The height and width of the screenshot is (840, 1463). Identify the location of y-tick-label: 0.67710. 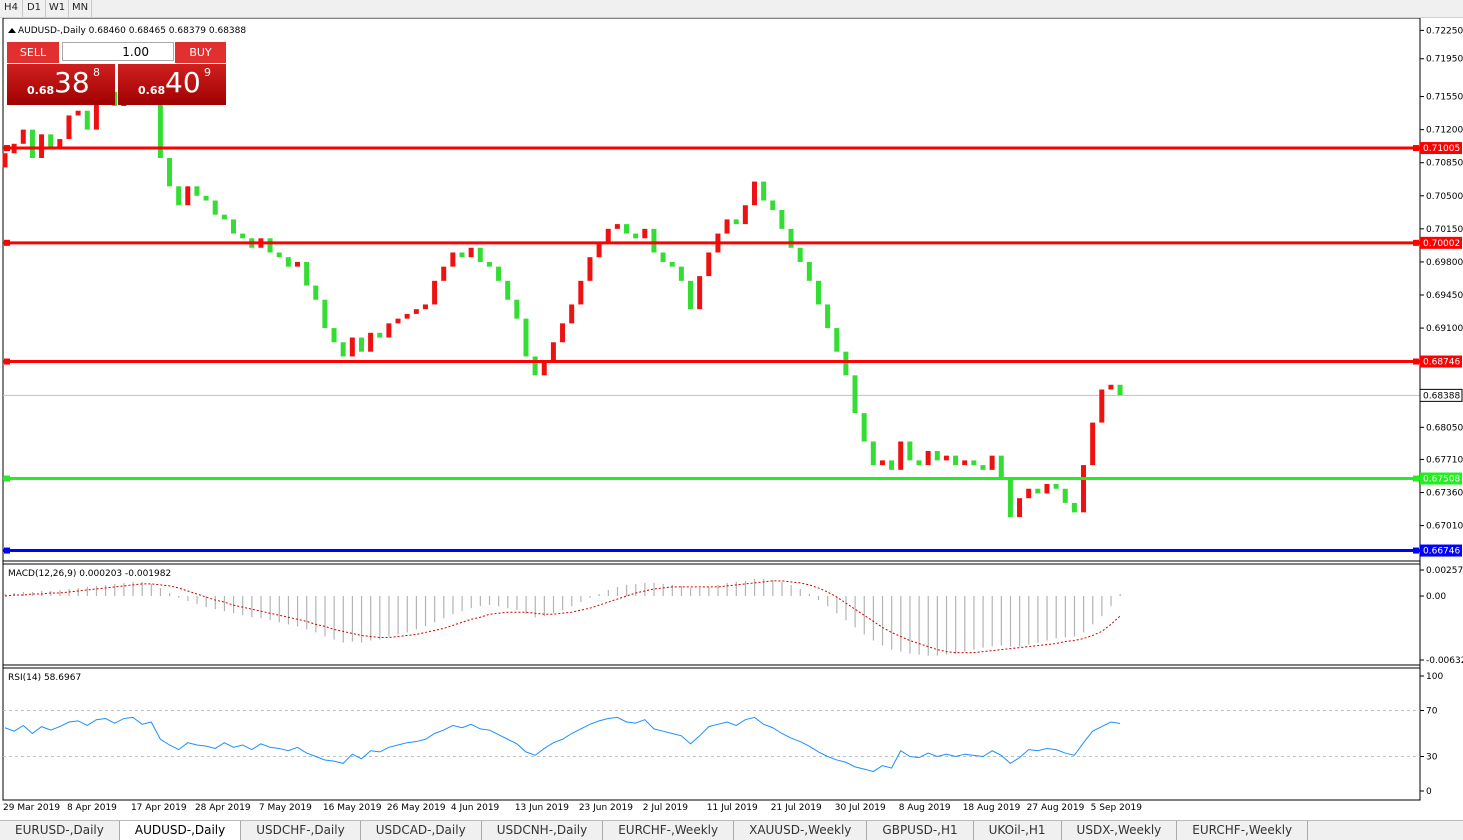
(1444, 460).